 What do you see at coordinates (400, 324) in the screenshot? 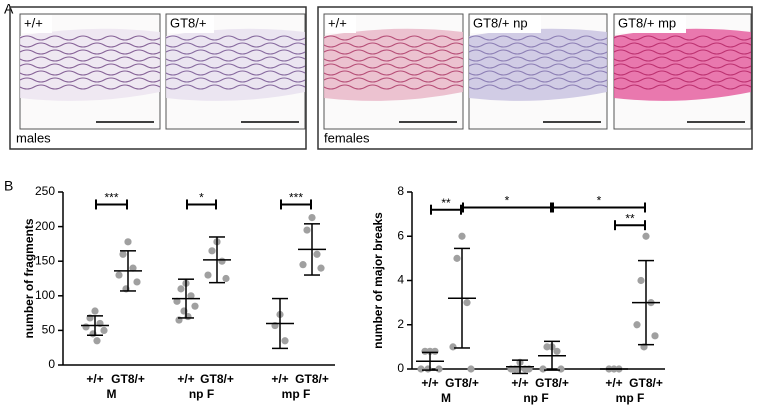
I see `y-tick-label: 2` at bounding box center [400, 324].